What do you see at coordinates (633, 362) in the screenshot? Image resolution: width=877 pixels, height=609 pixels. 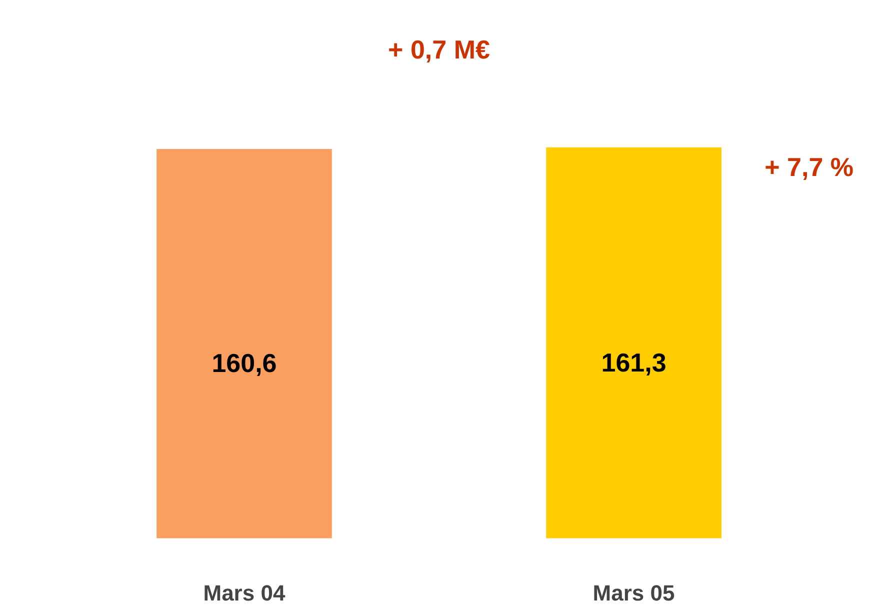 I see `data-label: 161,3` at bounding box center [633, 362].